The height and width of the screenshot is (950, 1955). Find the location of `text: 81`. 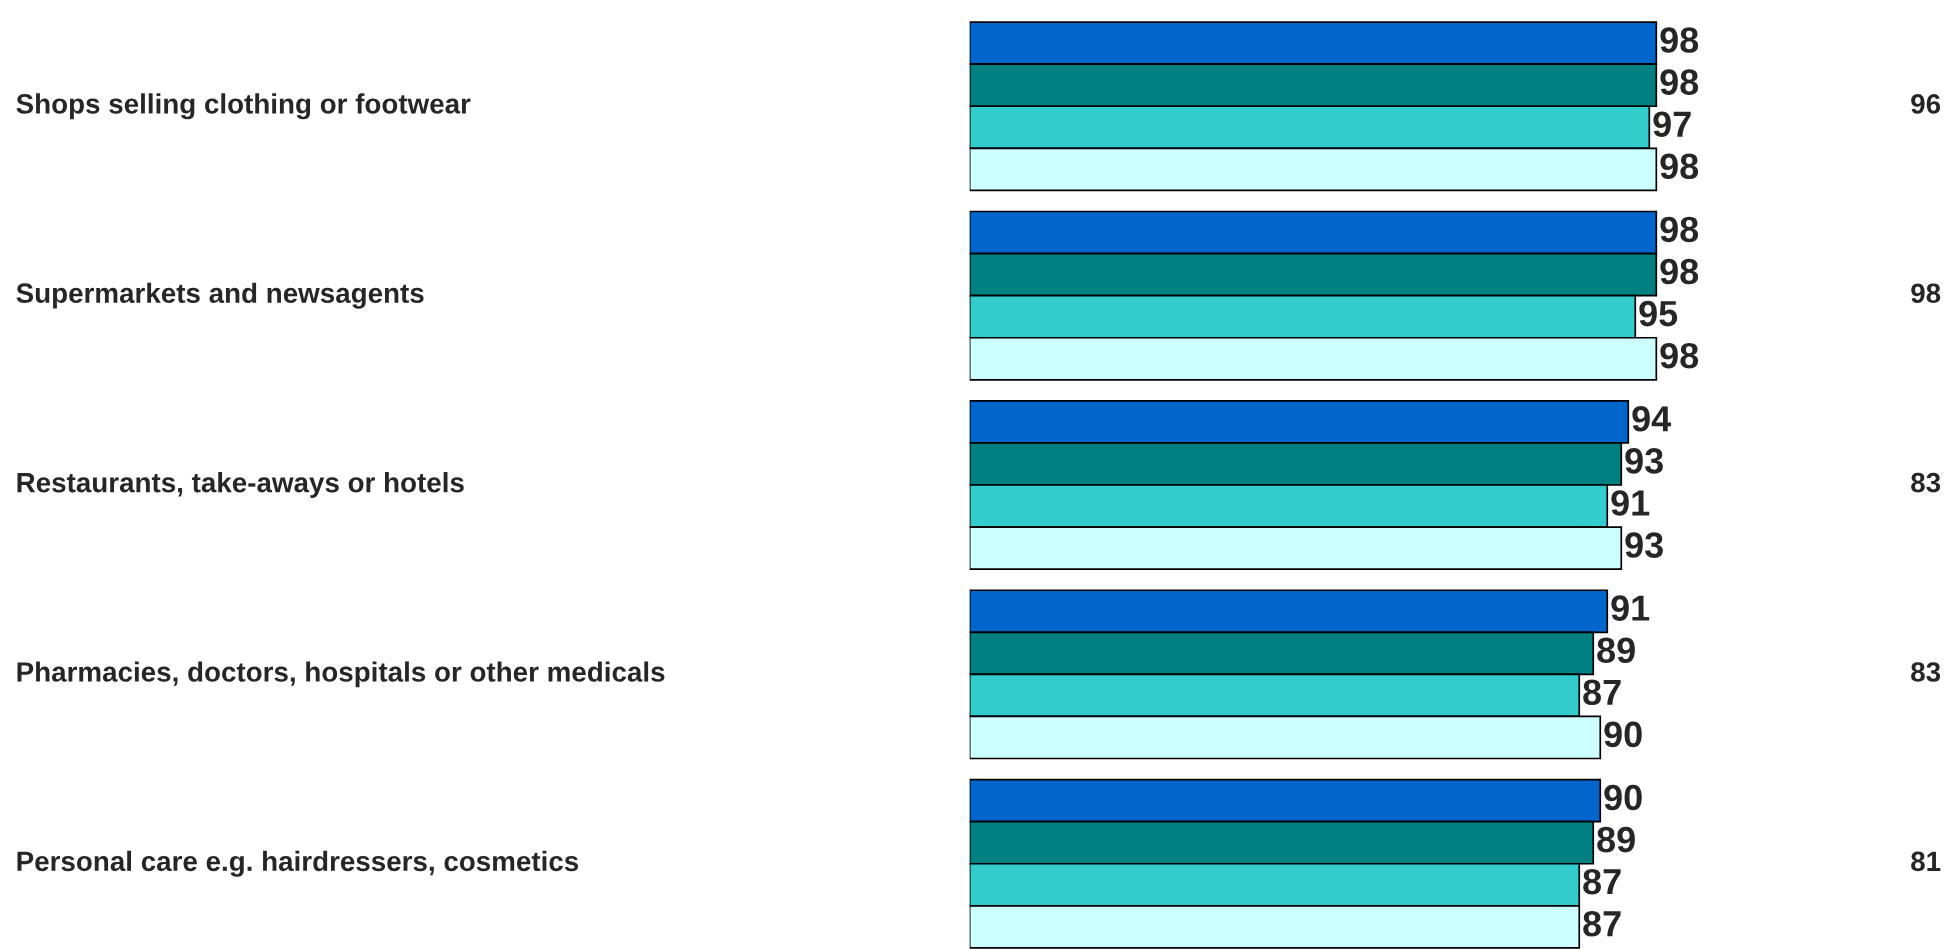

text: 81 is located at coordinates (1926, 861).